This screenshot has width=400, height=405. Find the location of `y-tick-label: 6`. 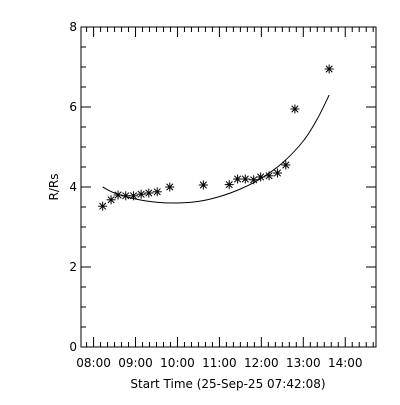

y-tick-label: 6 is located at coordinates (73, 107).